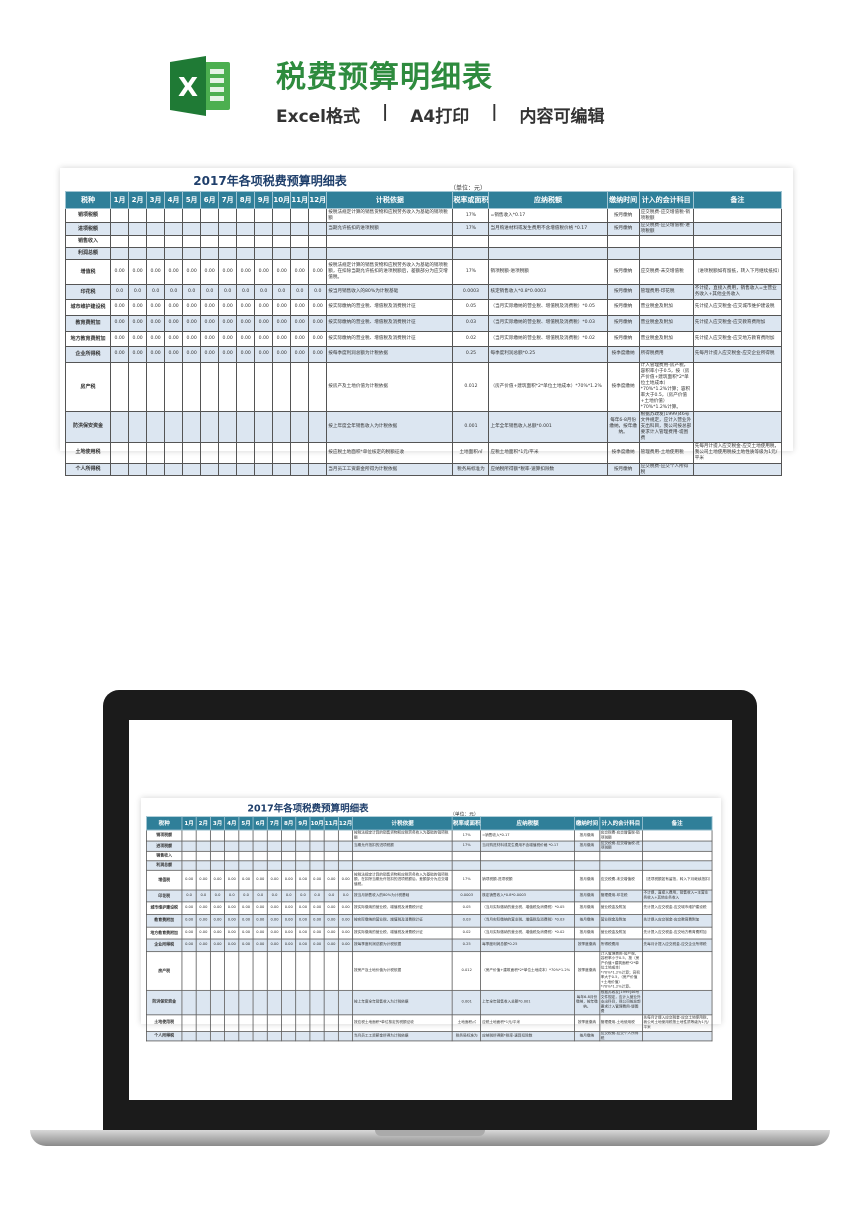 The height and width of the screenshot is (1219, 860). Describe the element at coordinates (402, 1023) in the screenshot. I see `basis-cell: 按应税土地面积*单位核定的税额征收` at that location.